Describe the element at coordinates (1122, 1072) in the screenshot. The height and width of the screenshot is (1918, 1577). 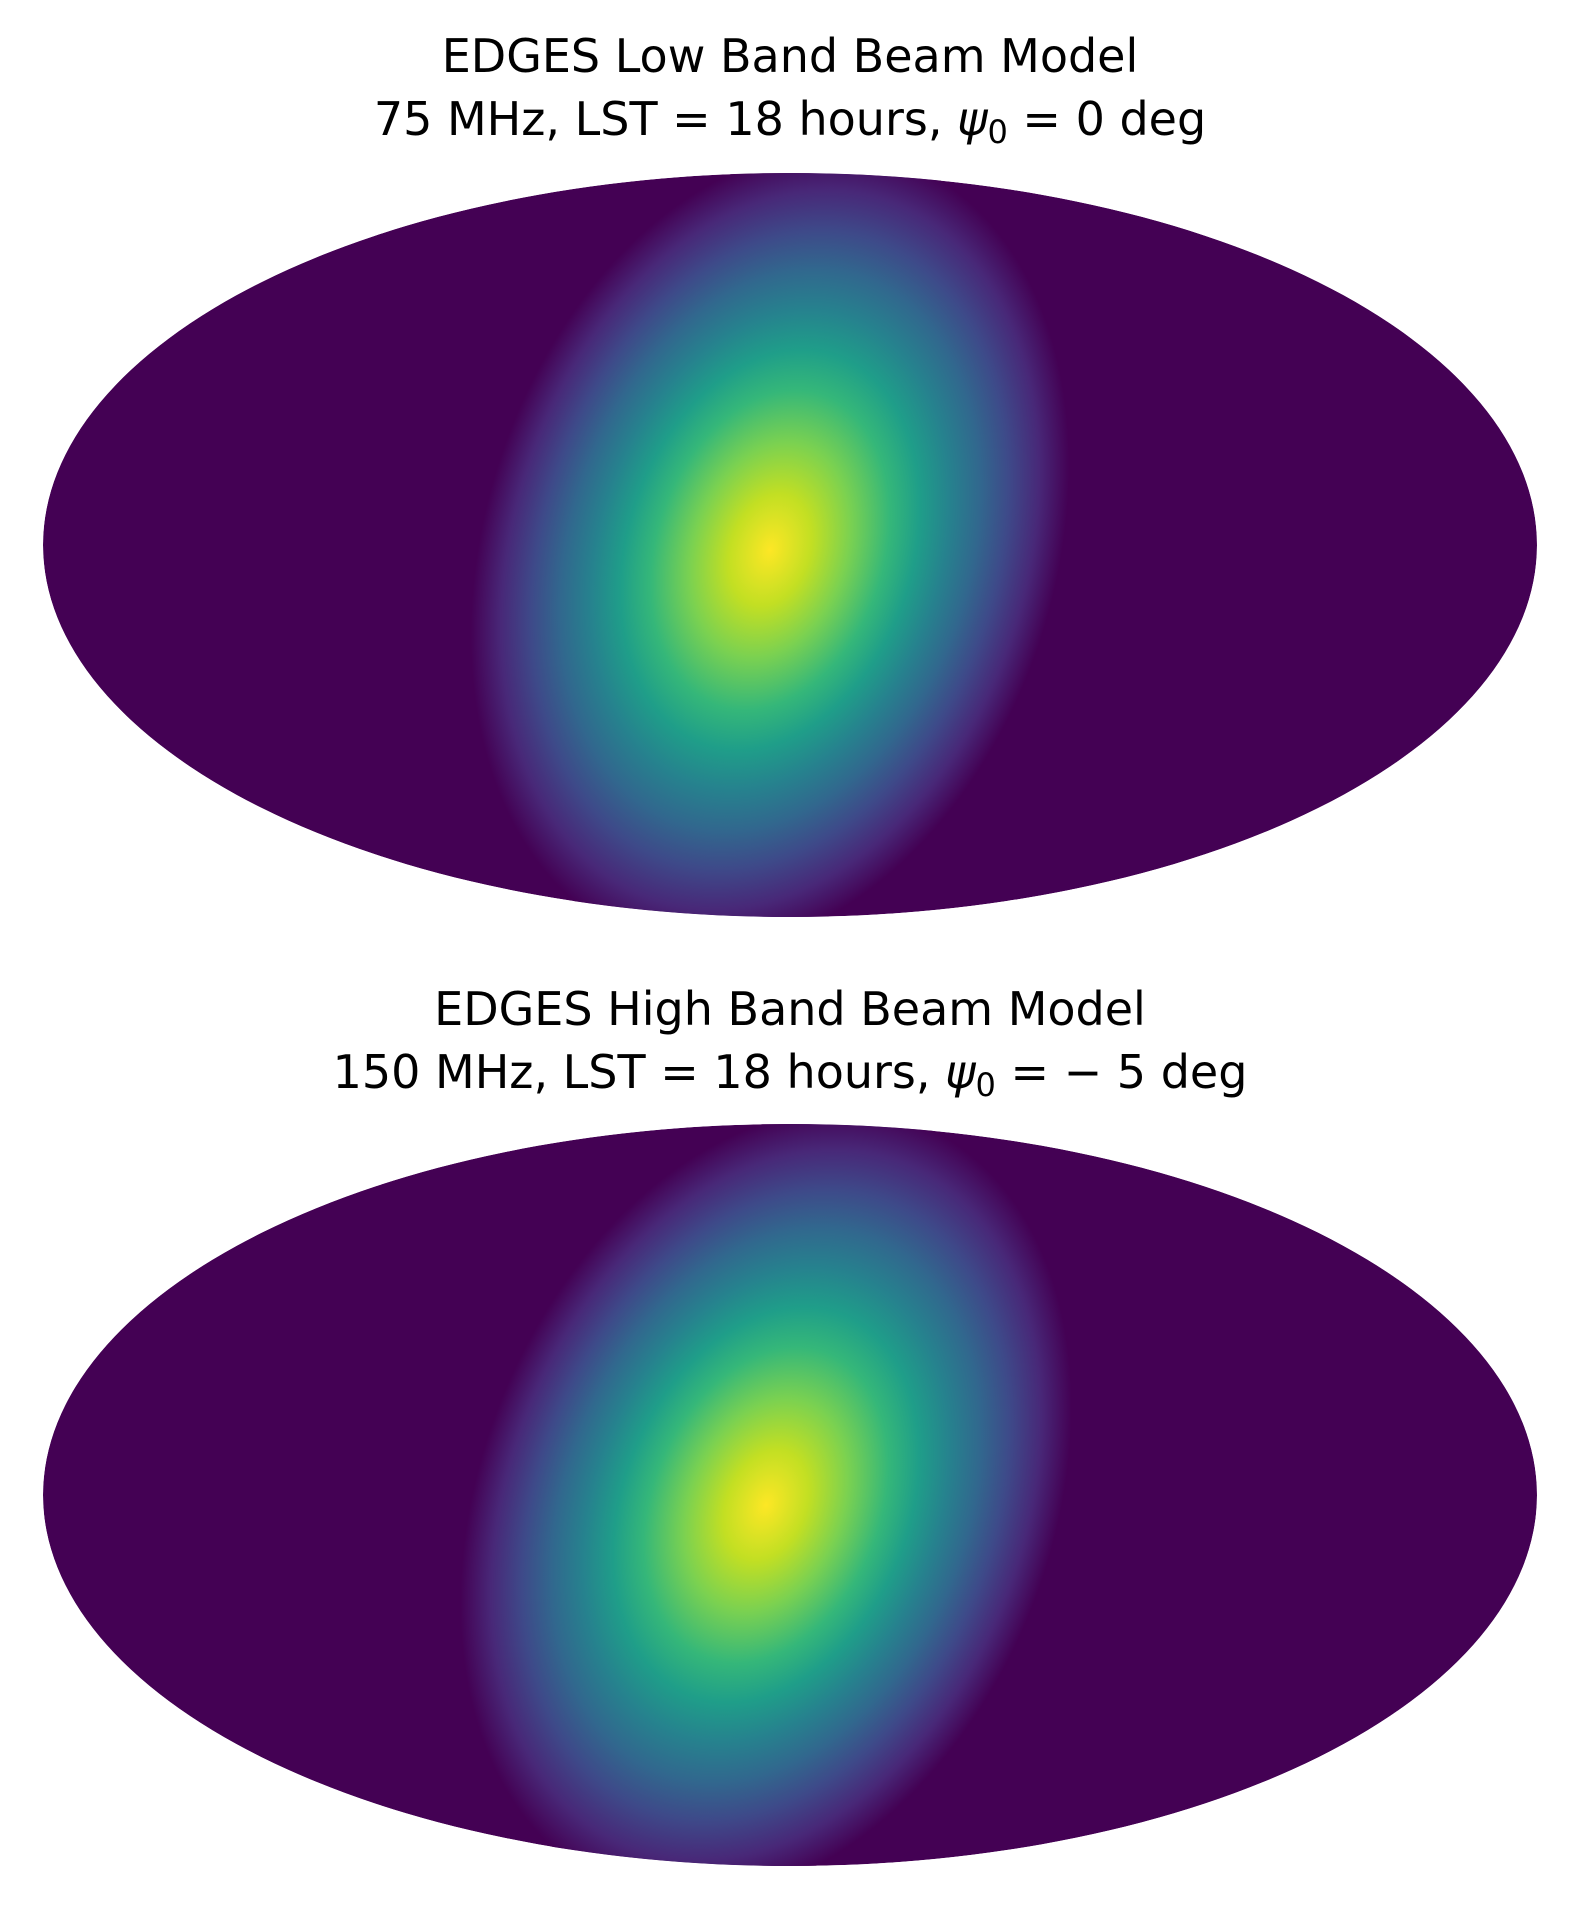
I see `subtitle-text: = − 5 deg` at that location.